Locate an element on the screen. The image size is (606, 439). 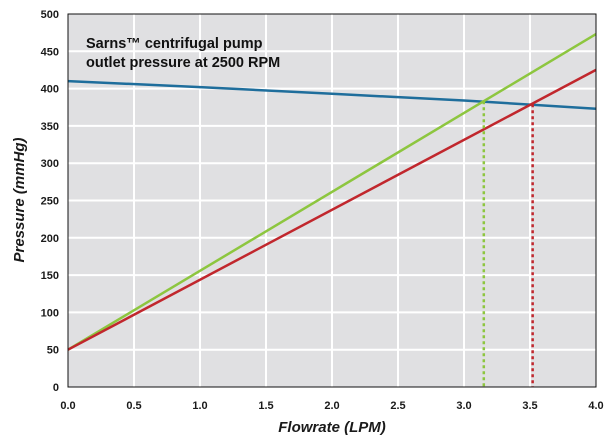
y-tick-label: 50 is located at coordinates (53, 351).